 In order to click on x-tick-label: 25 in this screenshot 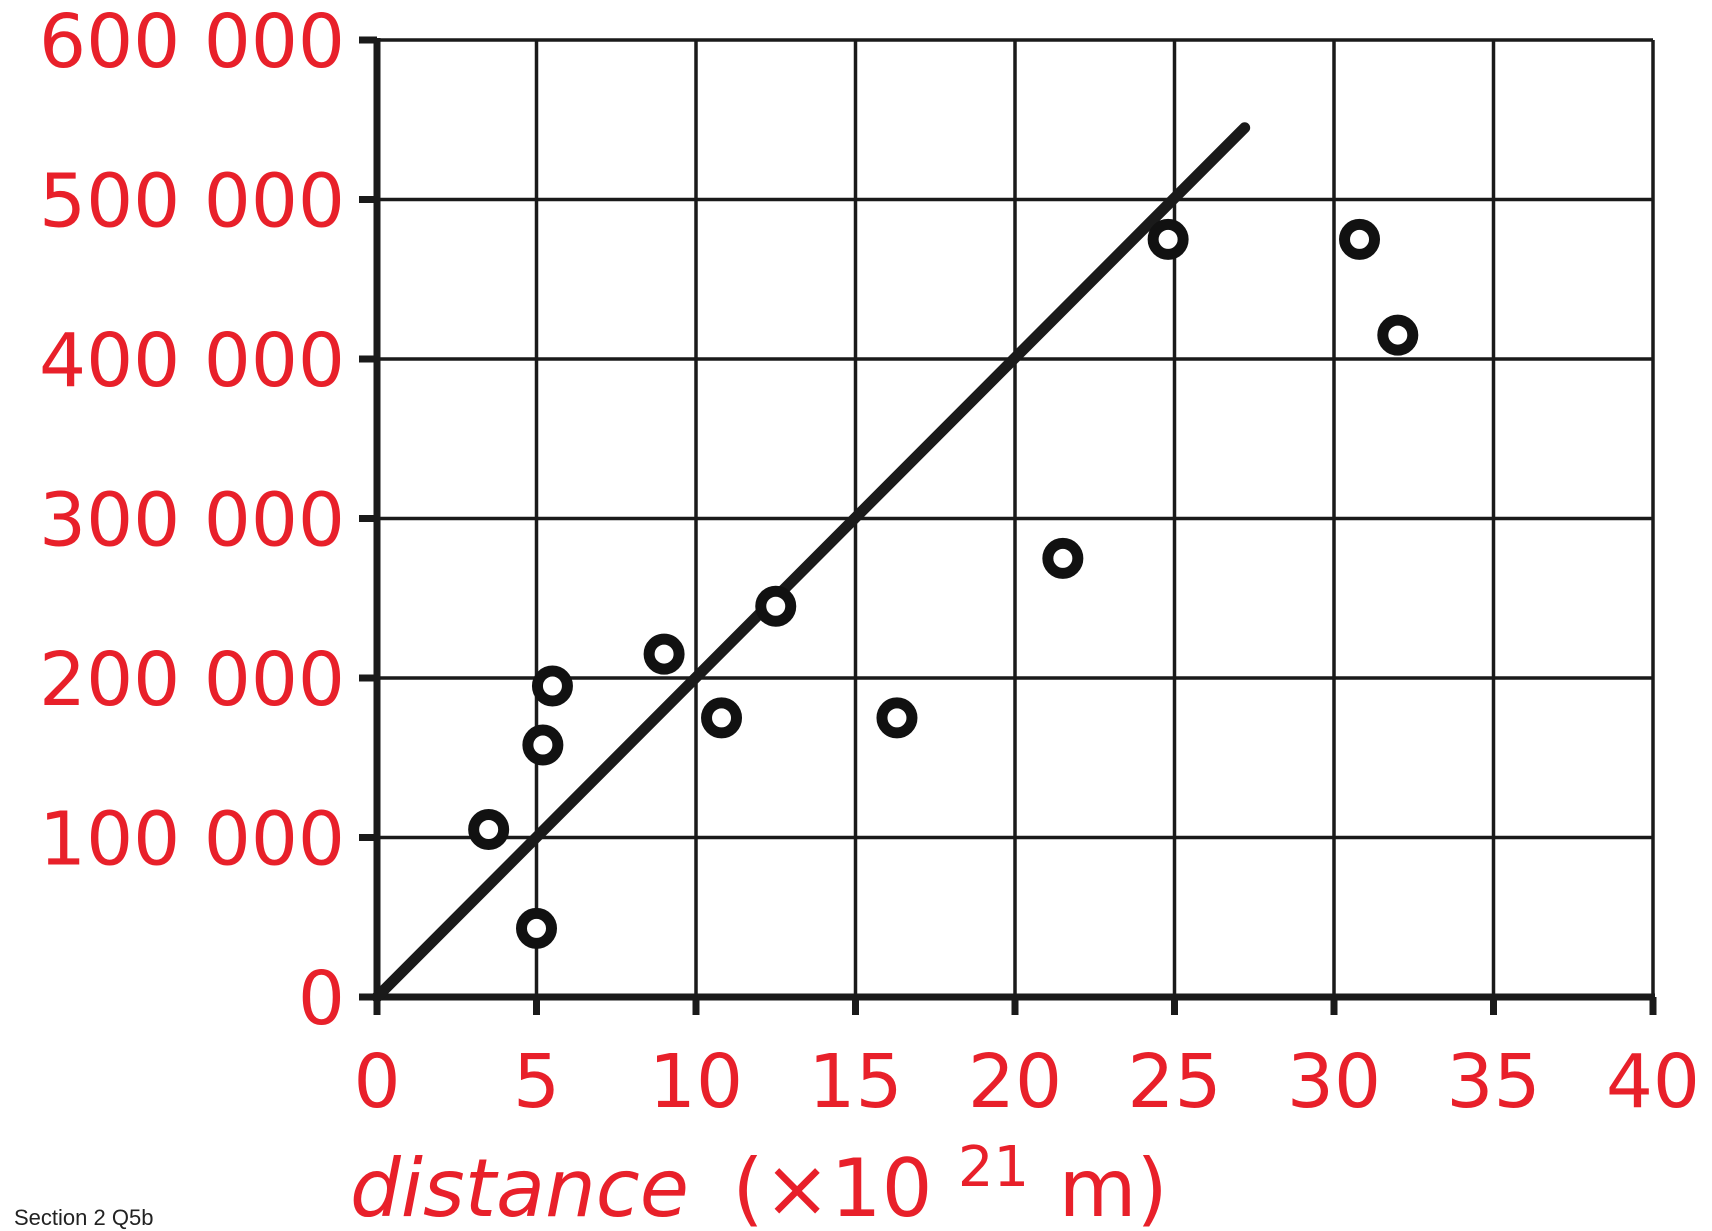, I will do `click(1174, 1082)`.